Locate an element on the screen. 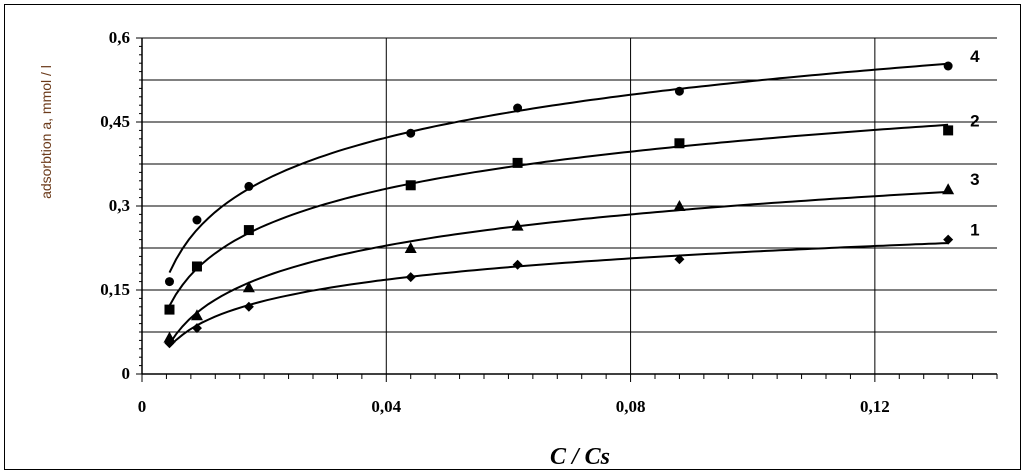 The height and width of the screenshot is (472, 1027). x-tick-label: 0,12 is located at coordinates (875, 406).